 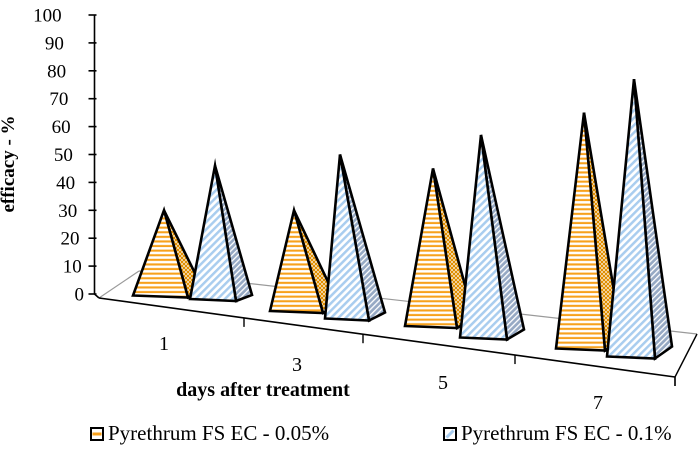 What do you see at coordinates (72, 267) in the screenshot?
I see `y-tick-label: 10` at bounding box center [72, 267].